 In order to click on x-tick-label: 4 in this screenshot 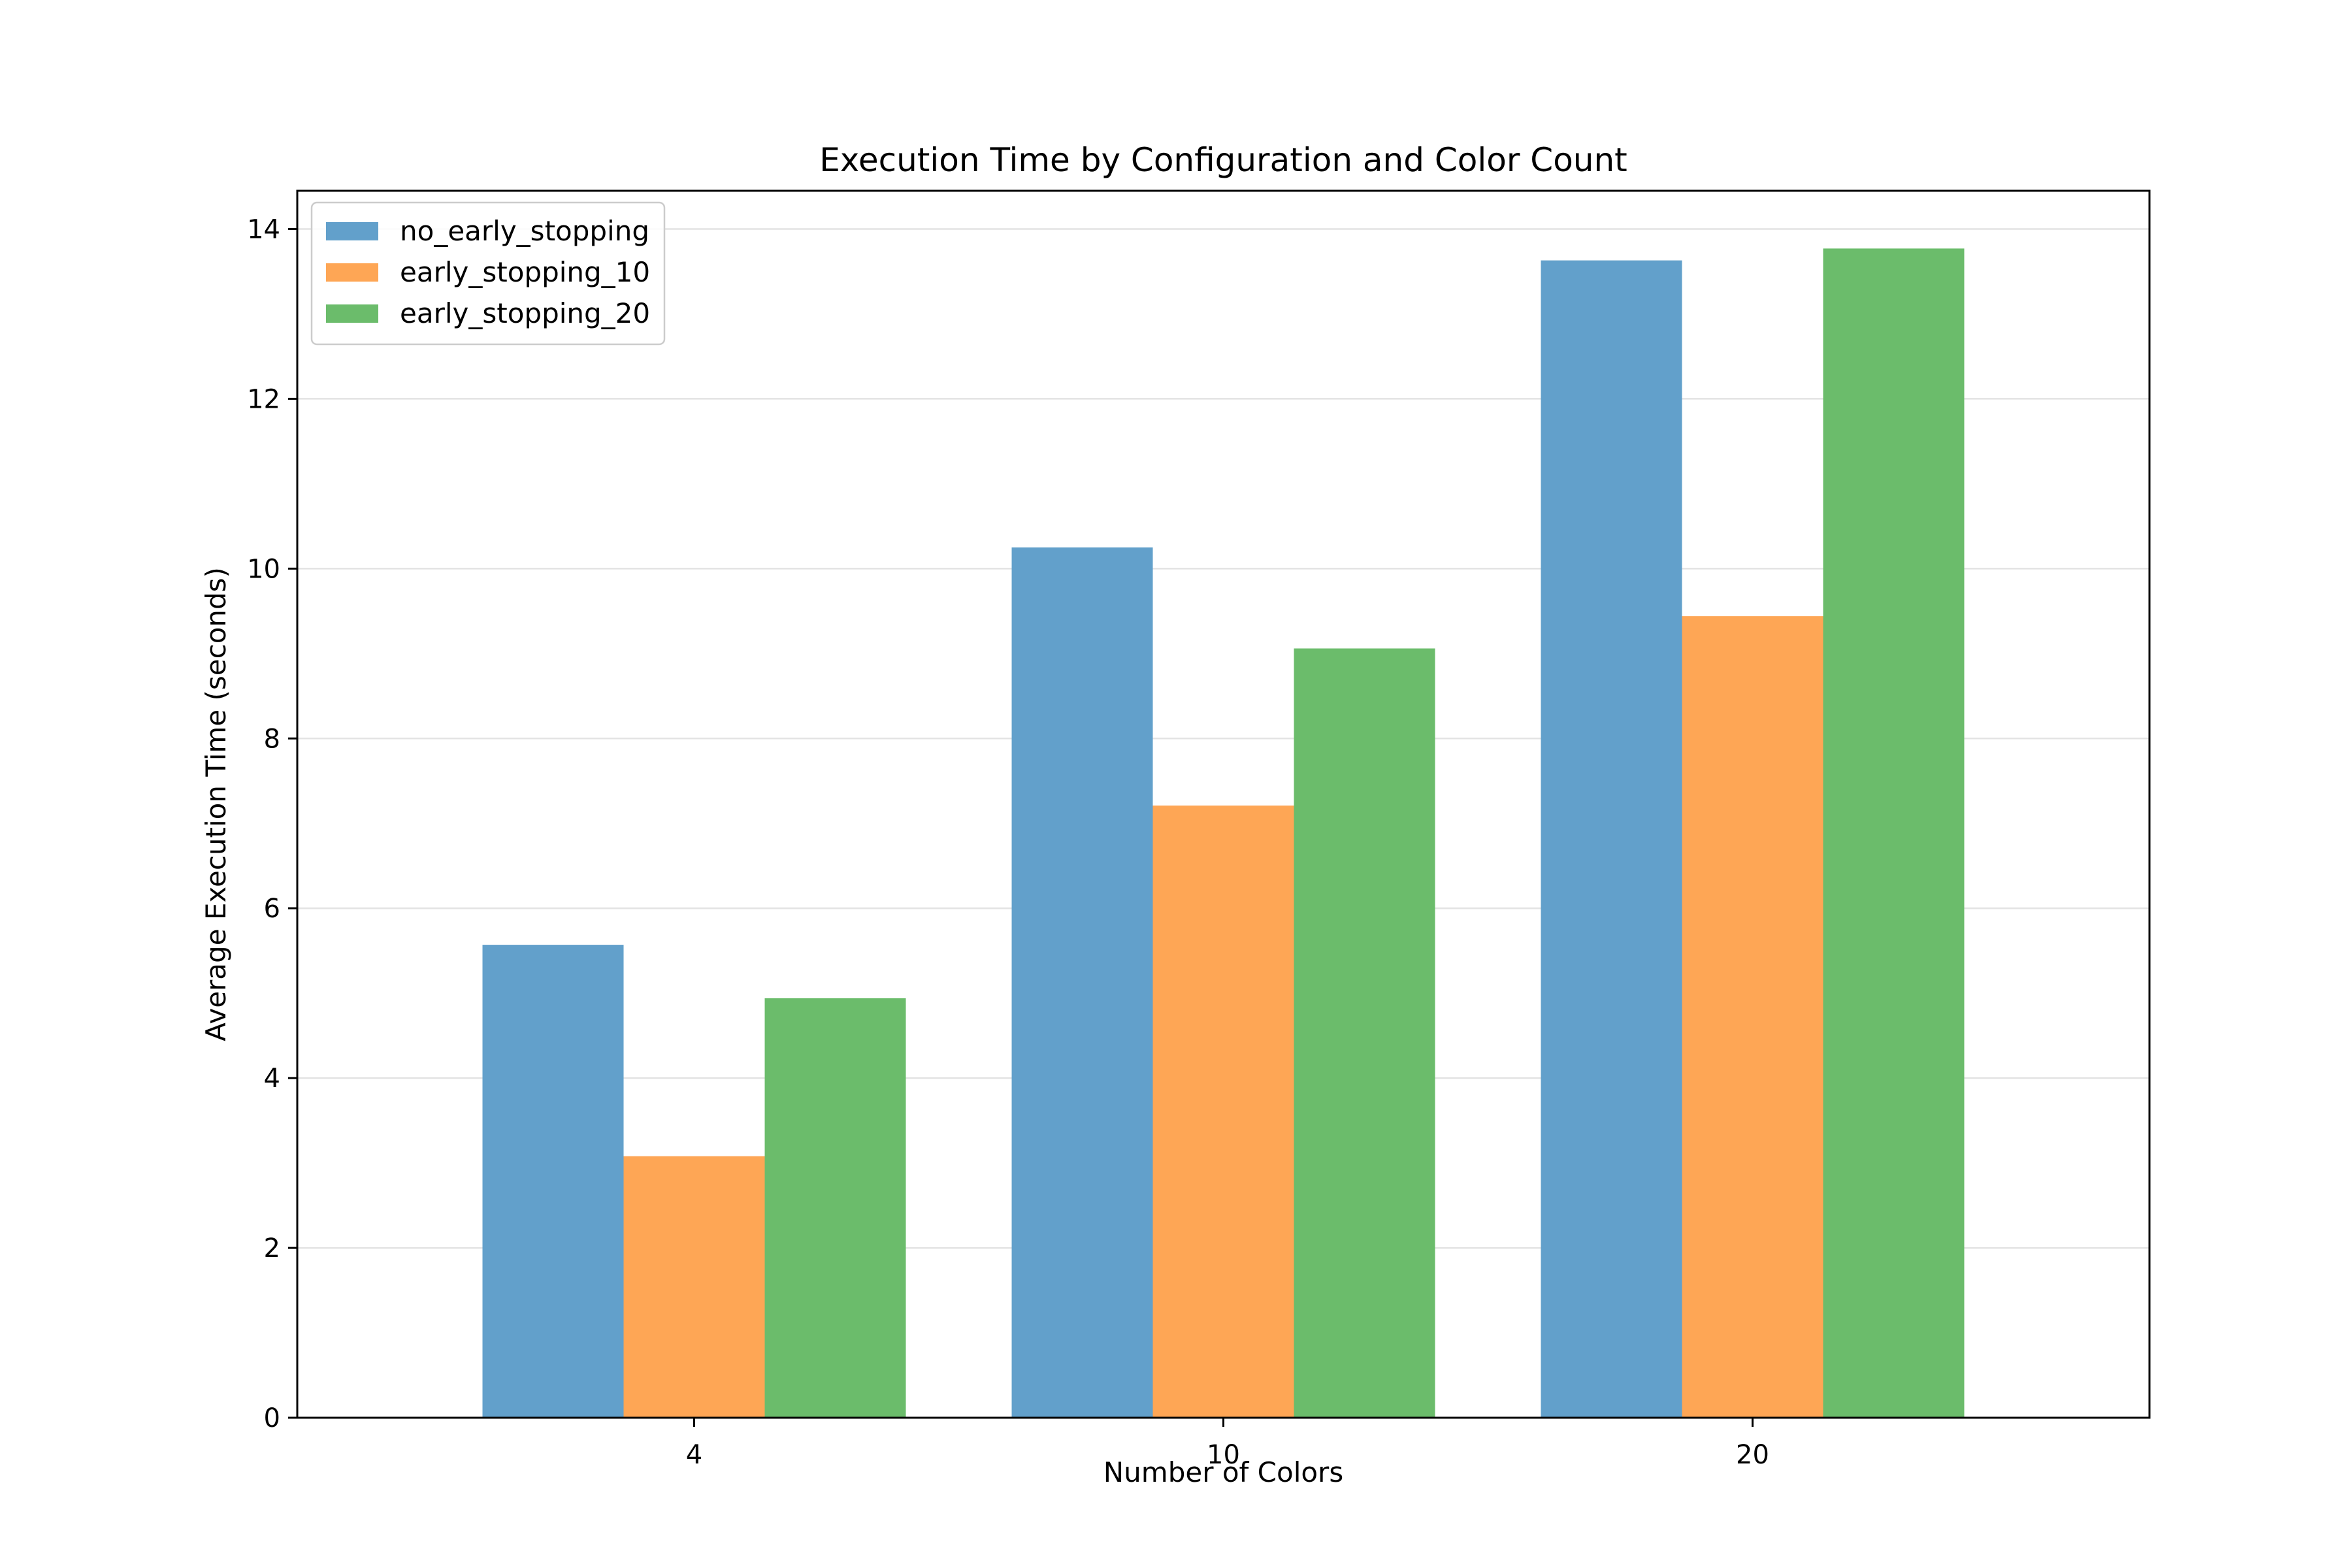, I will do `click(694, 1455)`.